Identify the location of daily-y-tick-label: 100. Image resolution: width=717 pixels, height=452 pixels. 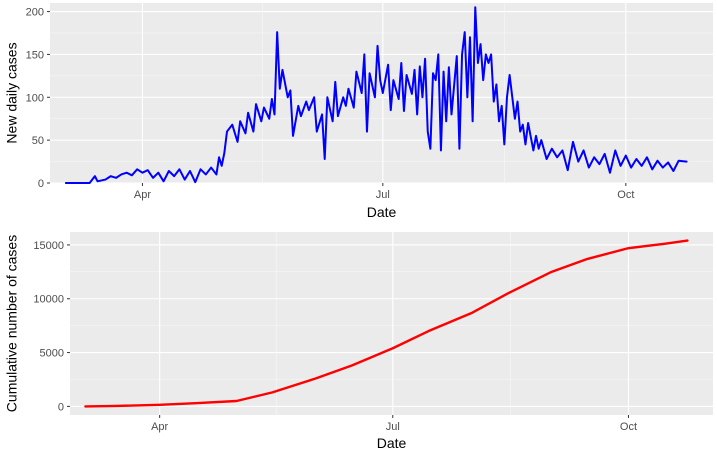
(35, 98).